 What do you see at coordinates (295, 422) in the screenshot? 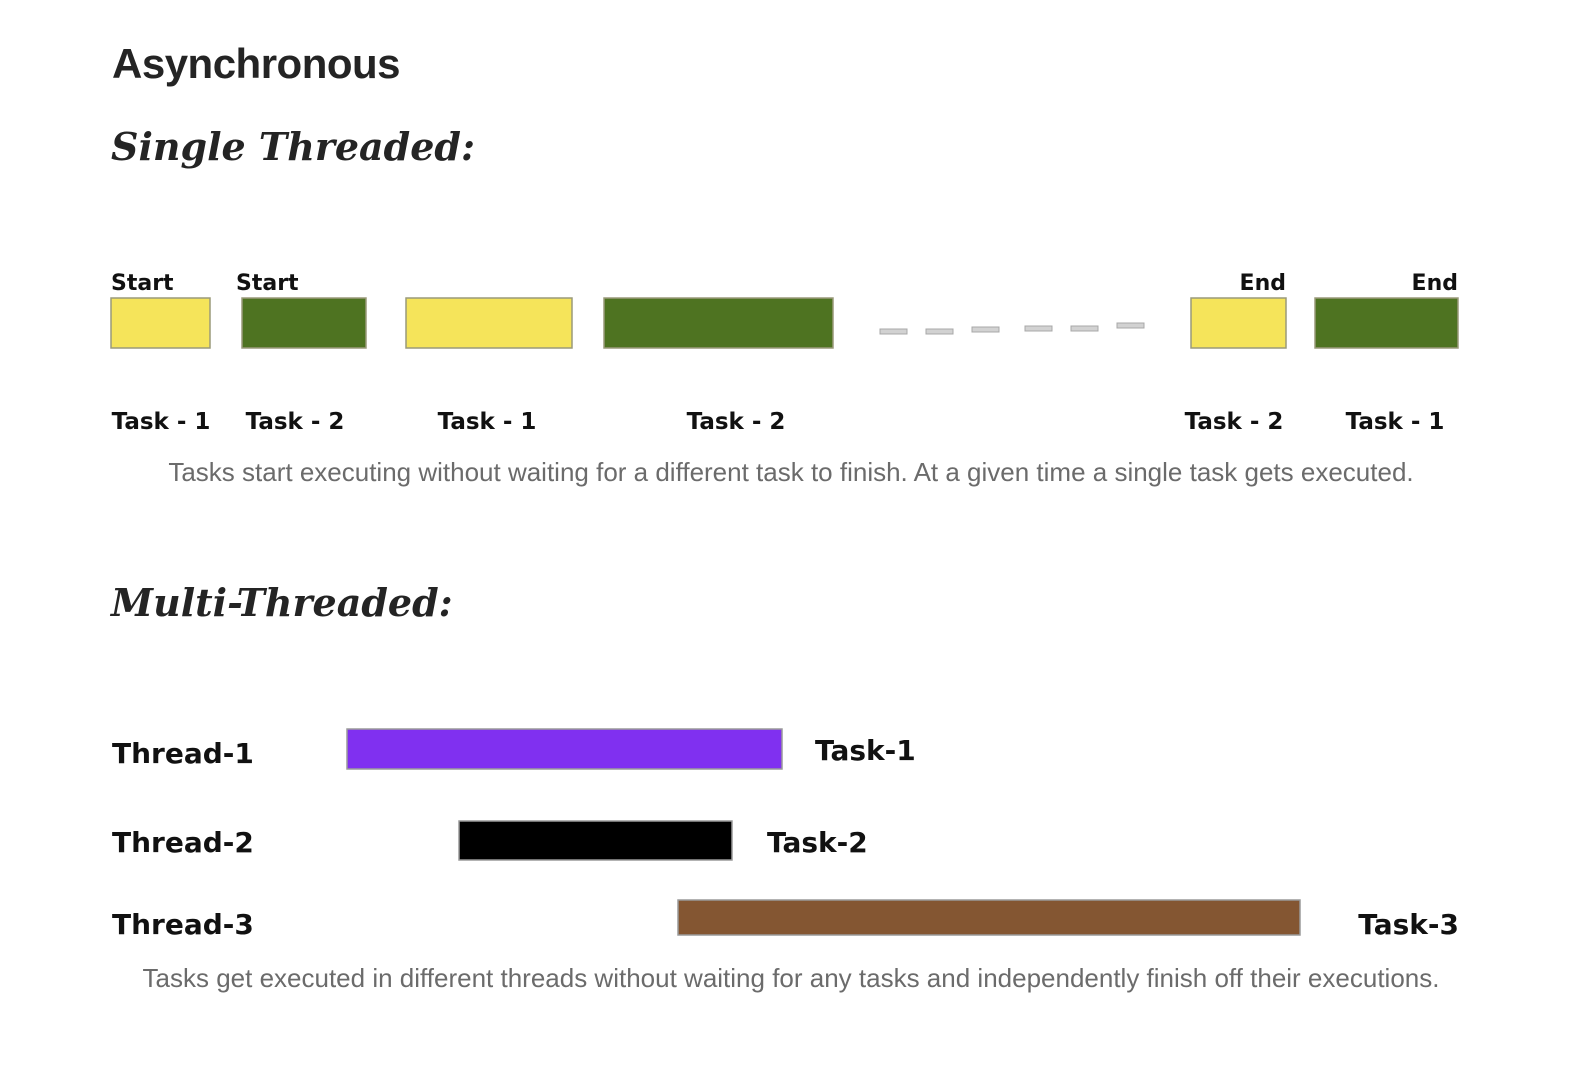
I see `task-label-2: Task - 2` at bounding box center [295, 422].